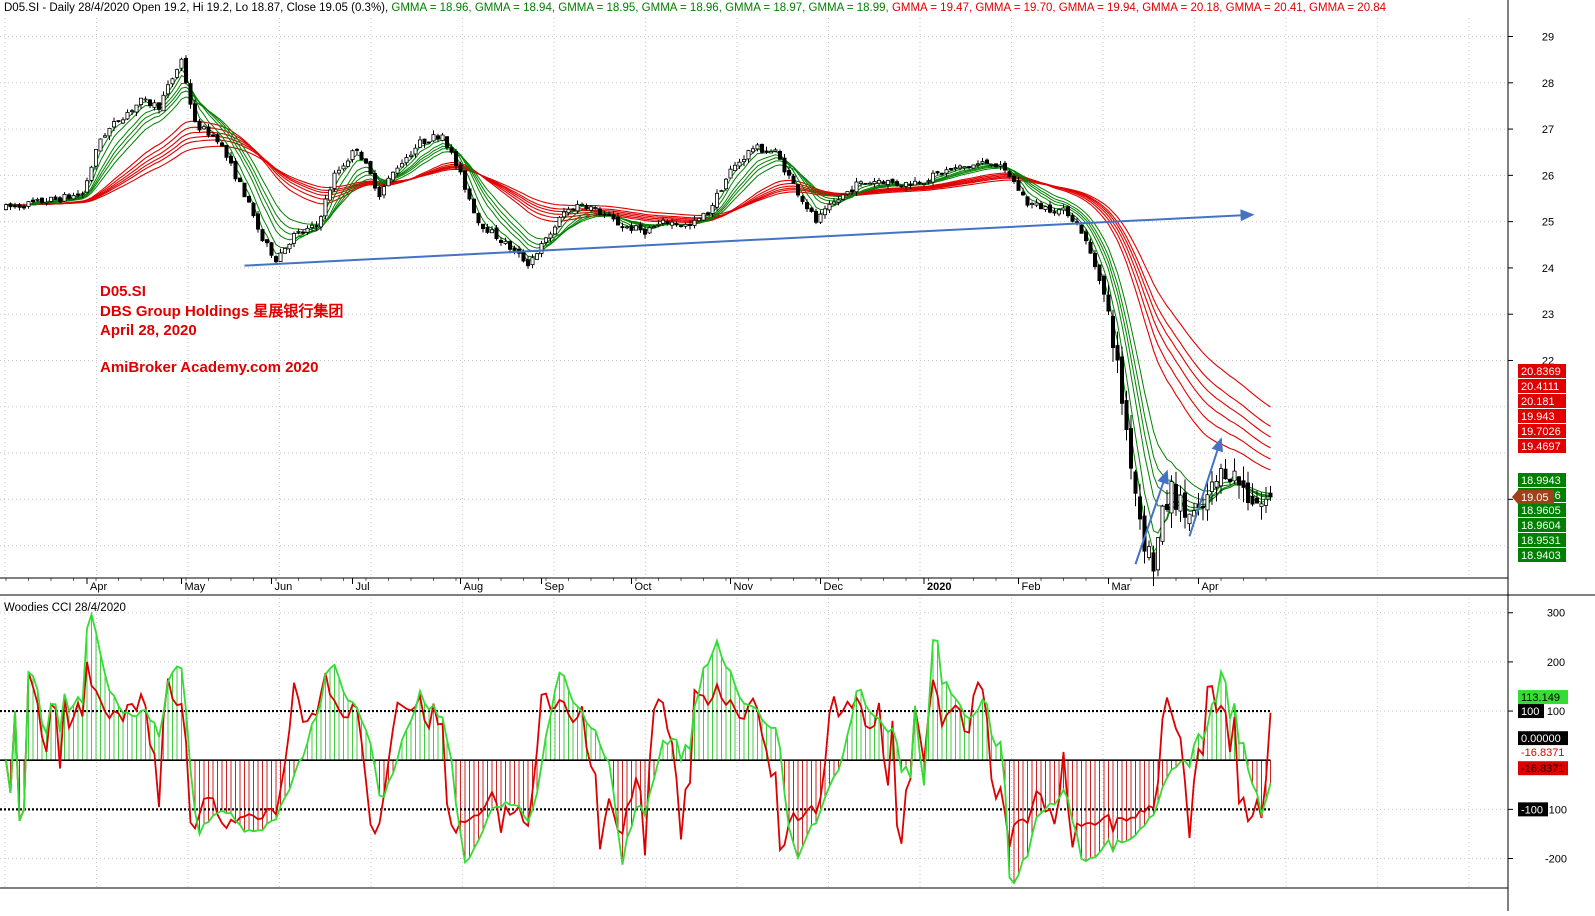 The width and height of the screenshot is (1595, 916). Describe the element at coordinates (1535, 498) in the screenshot. I see `svg-text: 19.05` at that location.